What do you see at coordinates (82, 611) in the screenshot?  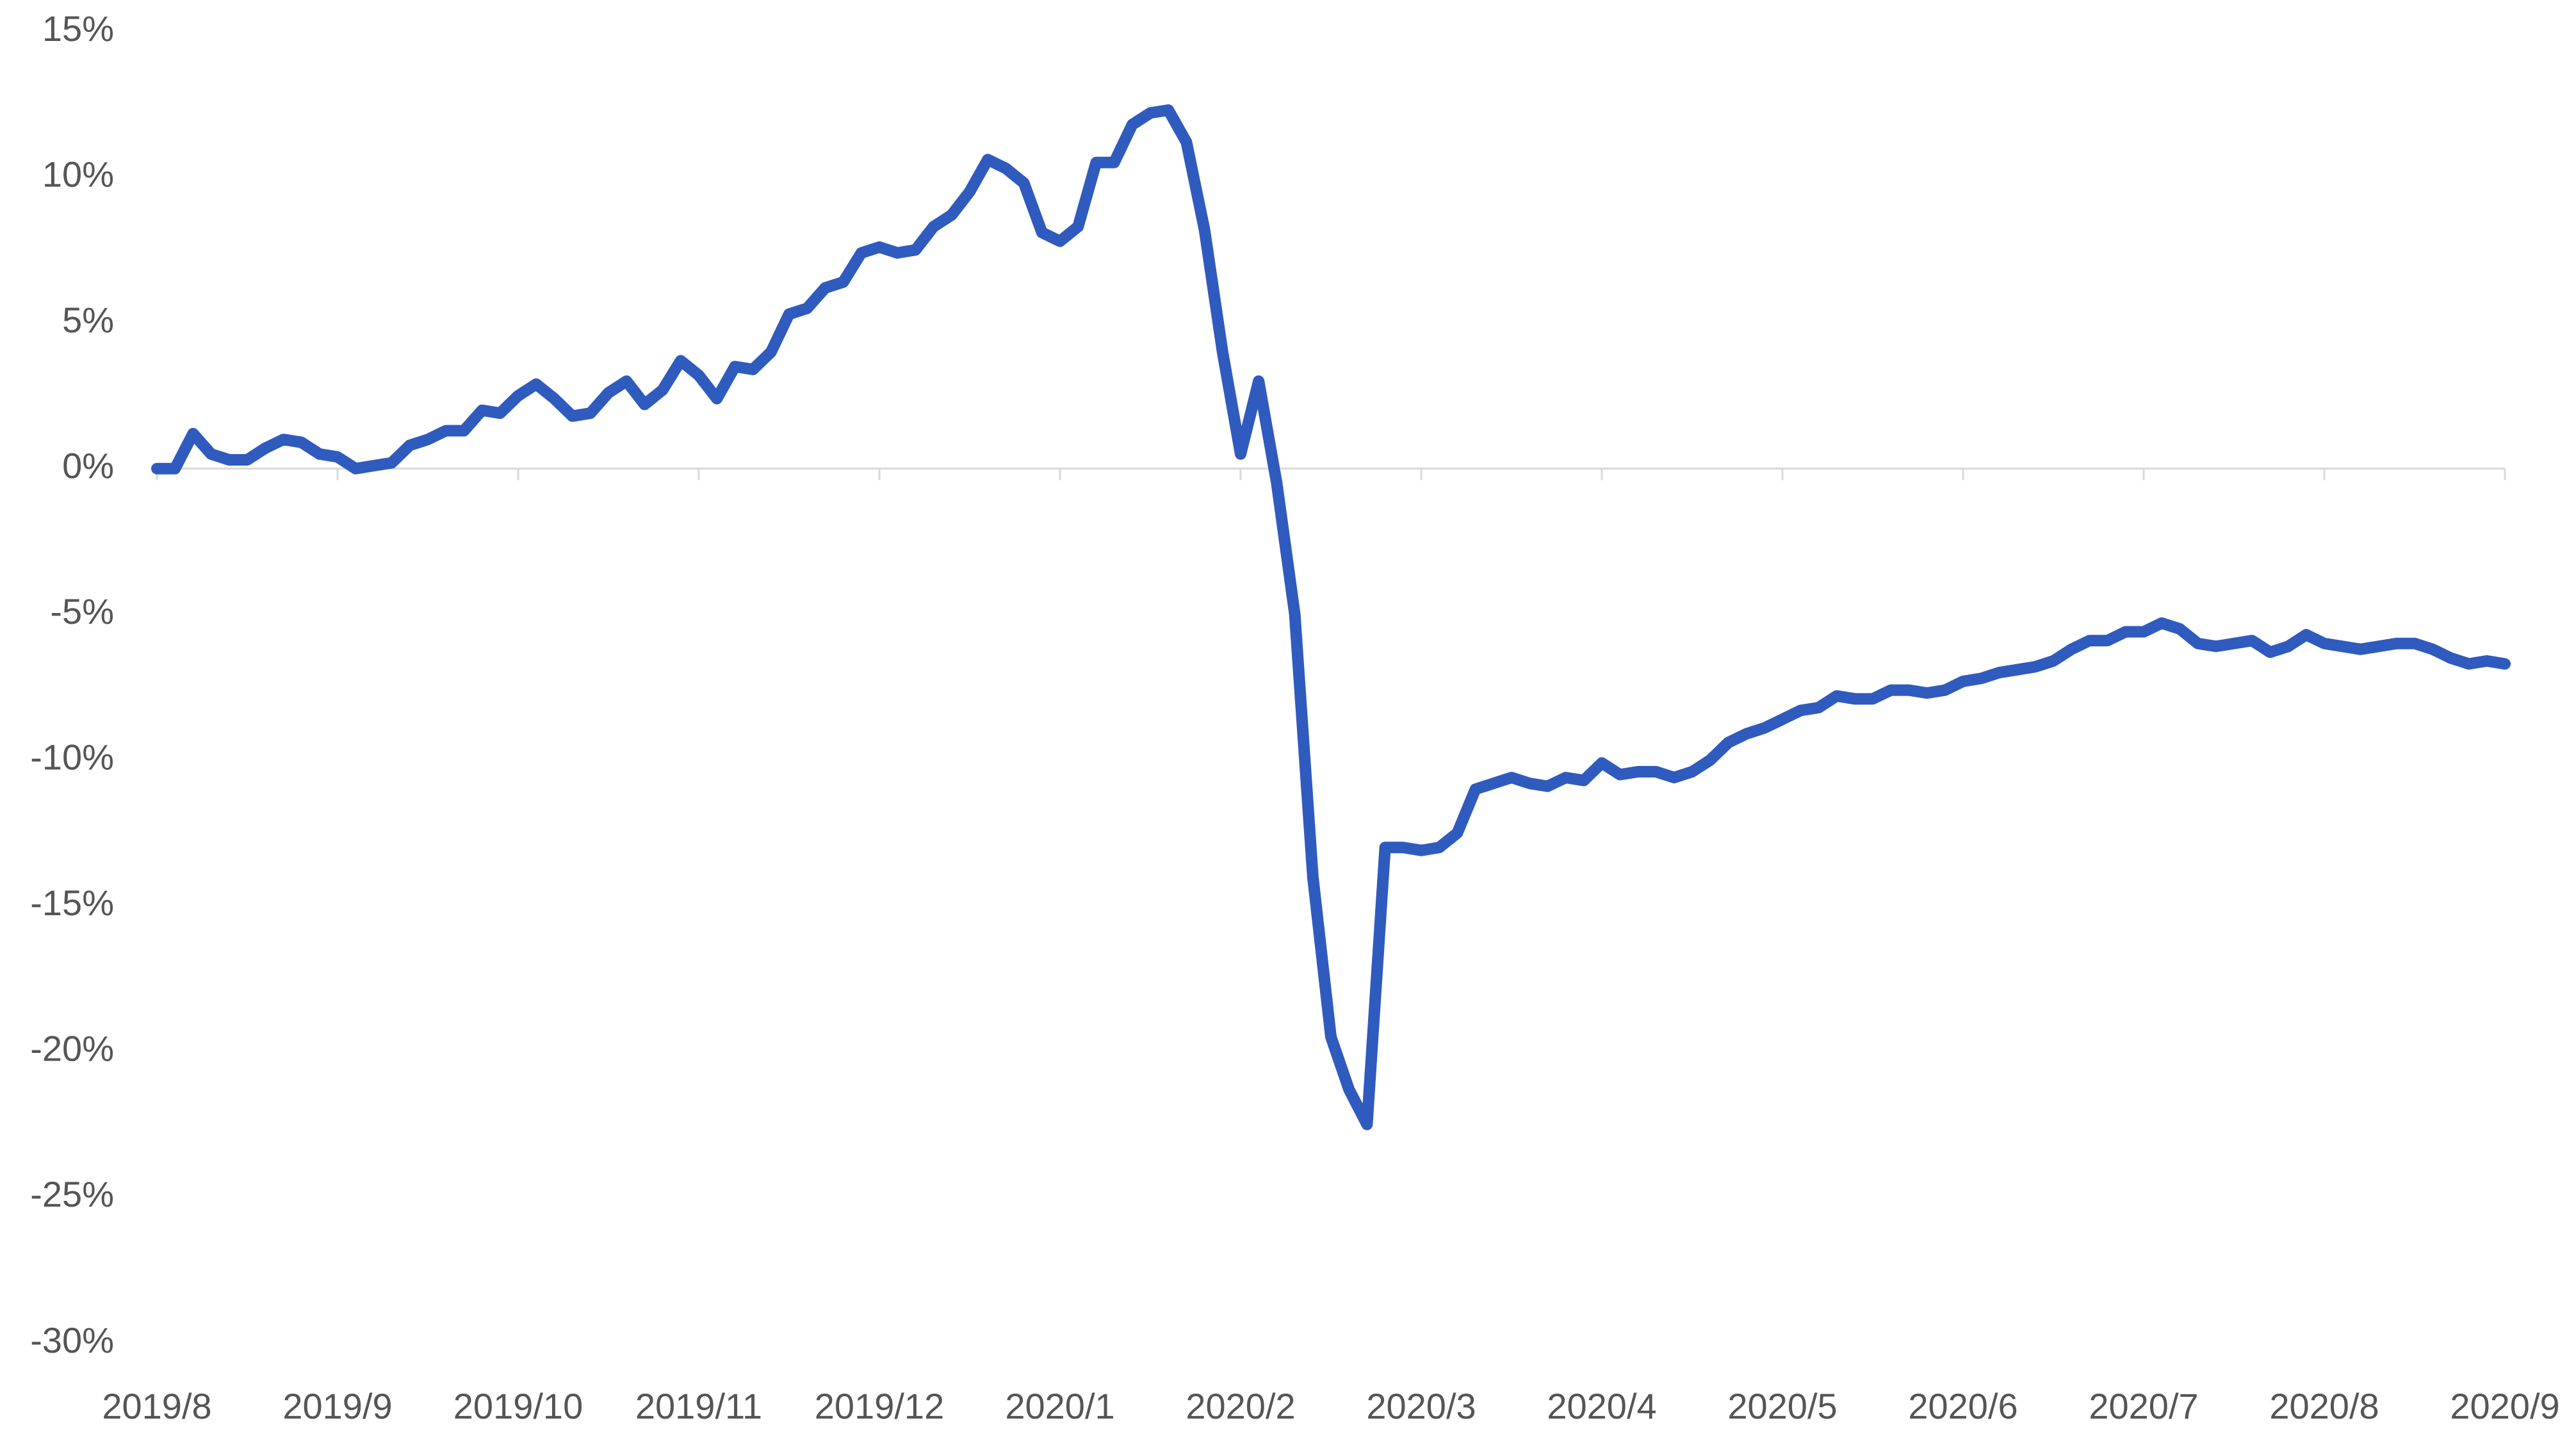 I see `y-tick-label: -5%` at bounding box center [82, 611].